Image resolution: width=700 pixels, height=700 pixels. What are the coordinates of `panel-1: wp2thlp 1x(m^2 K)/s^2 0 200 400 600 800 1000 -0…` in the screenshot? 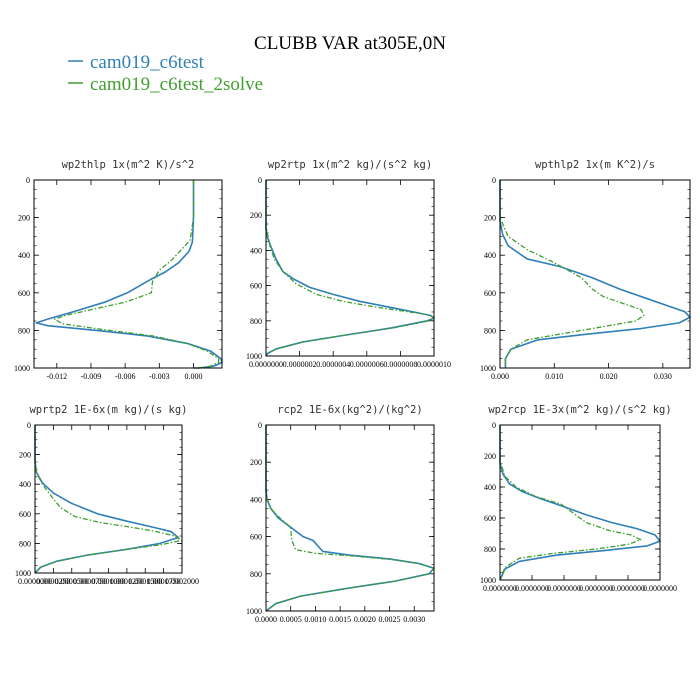 It's located at (118, 270).